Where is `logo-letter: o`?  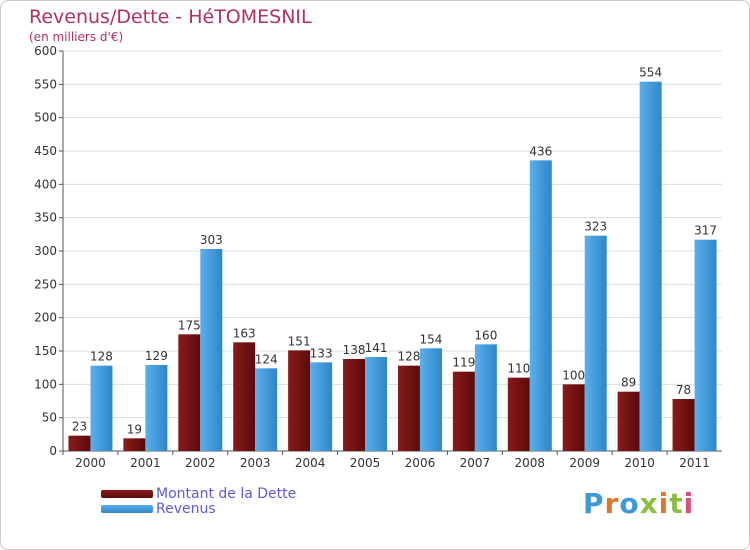 logo-letter: o is located at coordinates (629, 503).